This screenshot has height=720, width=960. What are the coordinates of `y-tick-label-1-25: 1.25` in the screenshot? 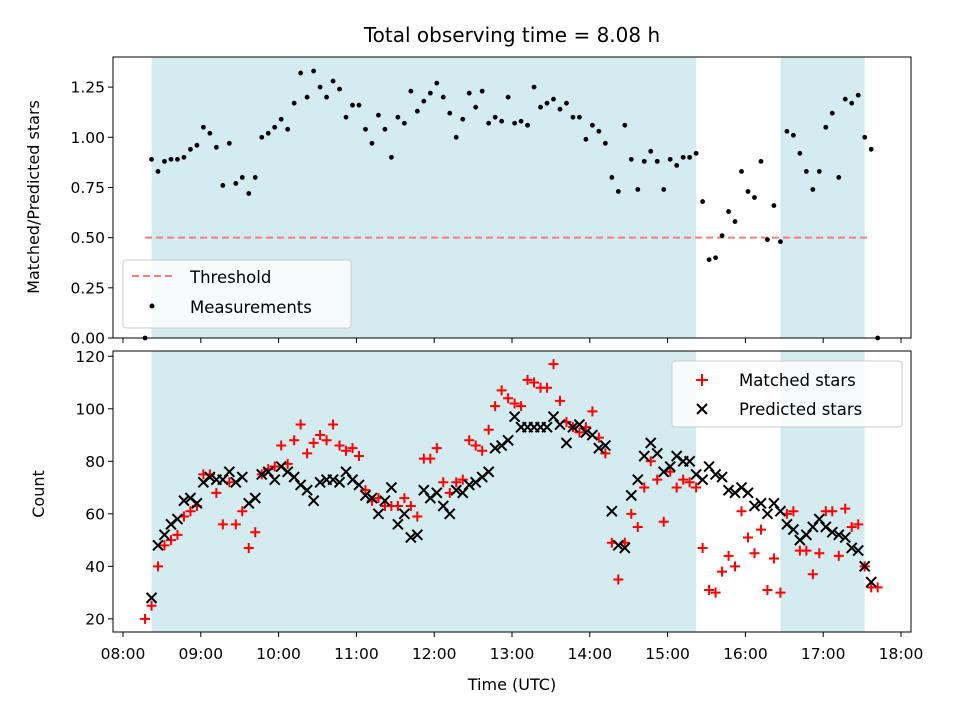 It's located at (87, 88).